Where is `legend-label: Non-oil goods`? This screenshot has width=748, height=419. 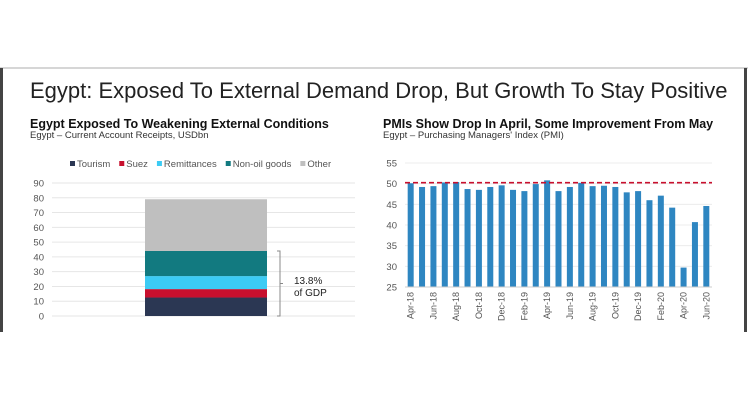 legend-label: Non-oil goods is located at coordinates (262, 164).